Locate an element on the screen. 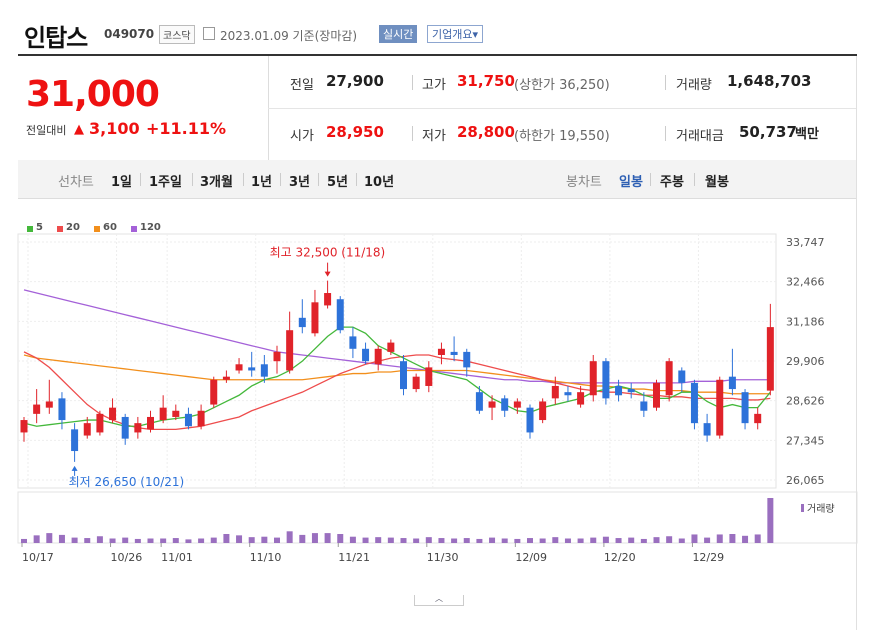 The height and width of the screenshot is (630, 871). tab-monthly: 월봉 is located at coordinates (717, 182).